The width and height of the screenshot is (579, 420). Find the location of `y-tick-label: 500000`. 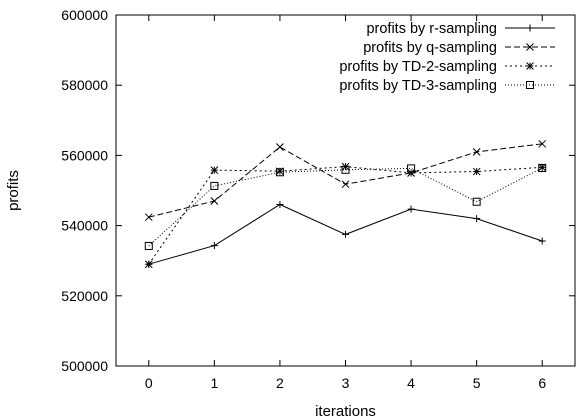

y-tick-label: 500000 is located at coordinates (84, 366).